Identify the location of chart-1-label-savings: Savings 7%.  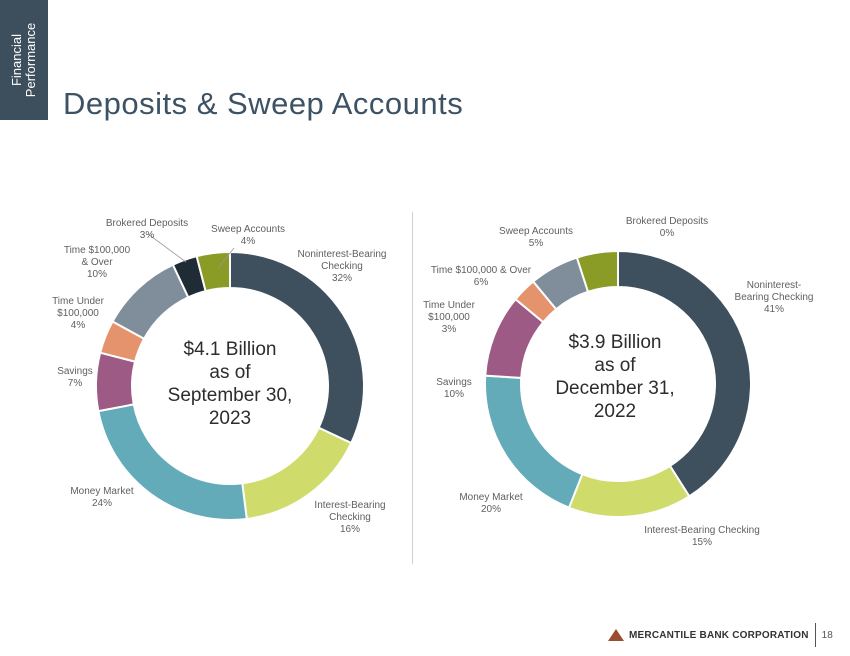
(75, 377).